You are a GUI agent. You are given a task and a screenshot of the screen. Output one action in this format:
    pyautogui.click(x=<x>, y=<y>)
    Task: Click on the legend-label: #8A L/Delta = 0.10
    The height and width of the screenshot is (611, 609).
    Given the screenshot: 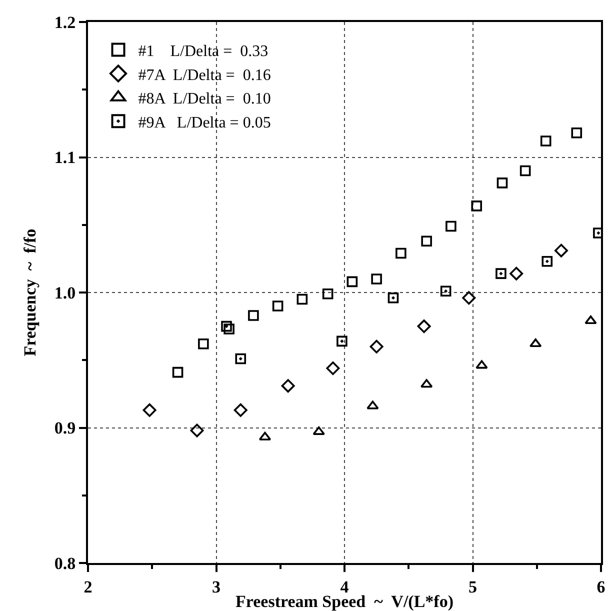 What is the action you would take?
    pyautogui.click(x=204, y=99)
    